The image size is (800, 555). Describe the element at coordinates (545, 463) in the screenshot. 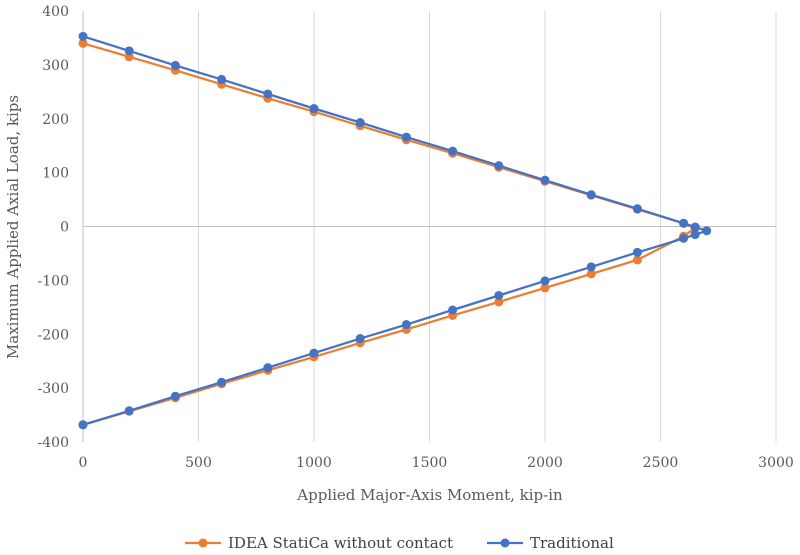

I see `x-tick-label: 2000` at that location.